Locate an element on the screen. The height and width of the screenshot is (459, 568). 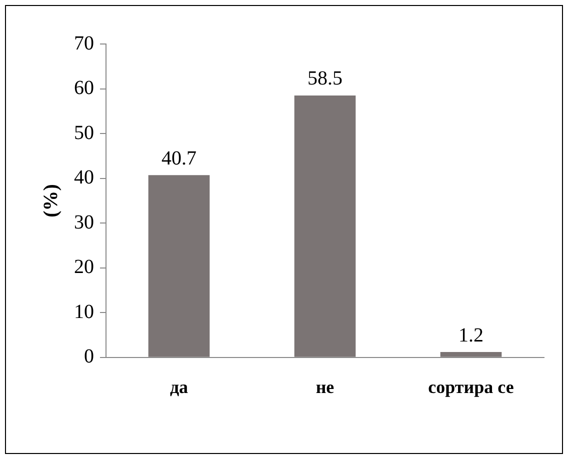
y-tick-label: 30 is located at coordinates (84, 222).